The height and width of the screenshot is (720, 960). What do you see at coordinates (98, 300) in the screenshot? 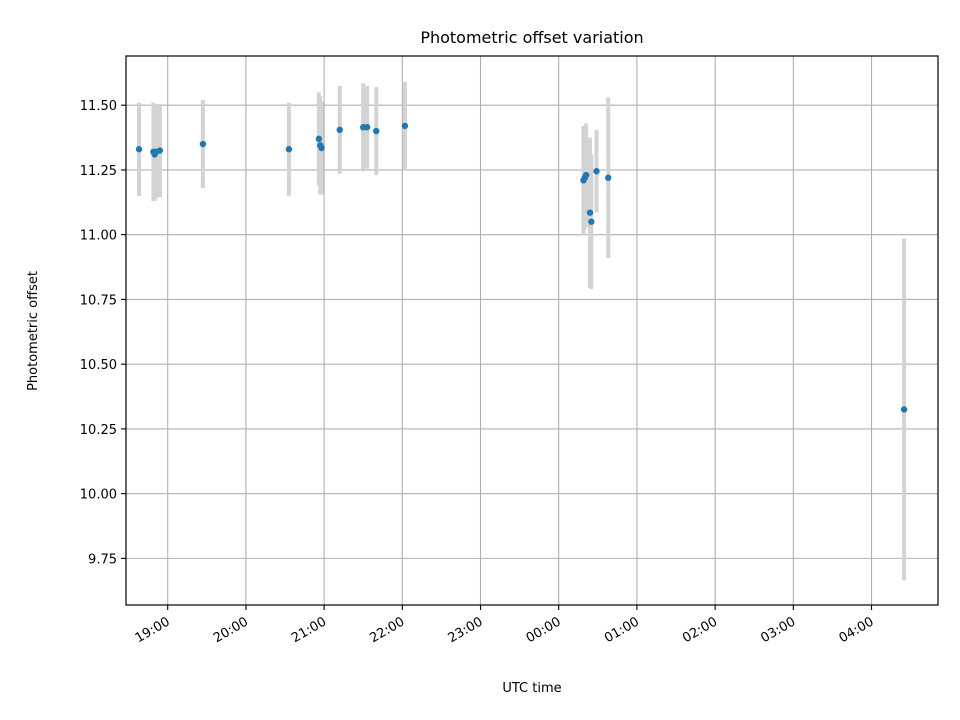
I see `y-tick-label: 10.75` at bounding box center [98, 300].